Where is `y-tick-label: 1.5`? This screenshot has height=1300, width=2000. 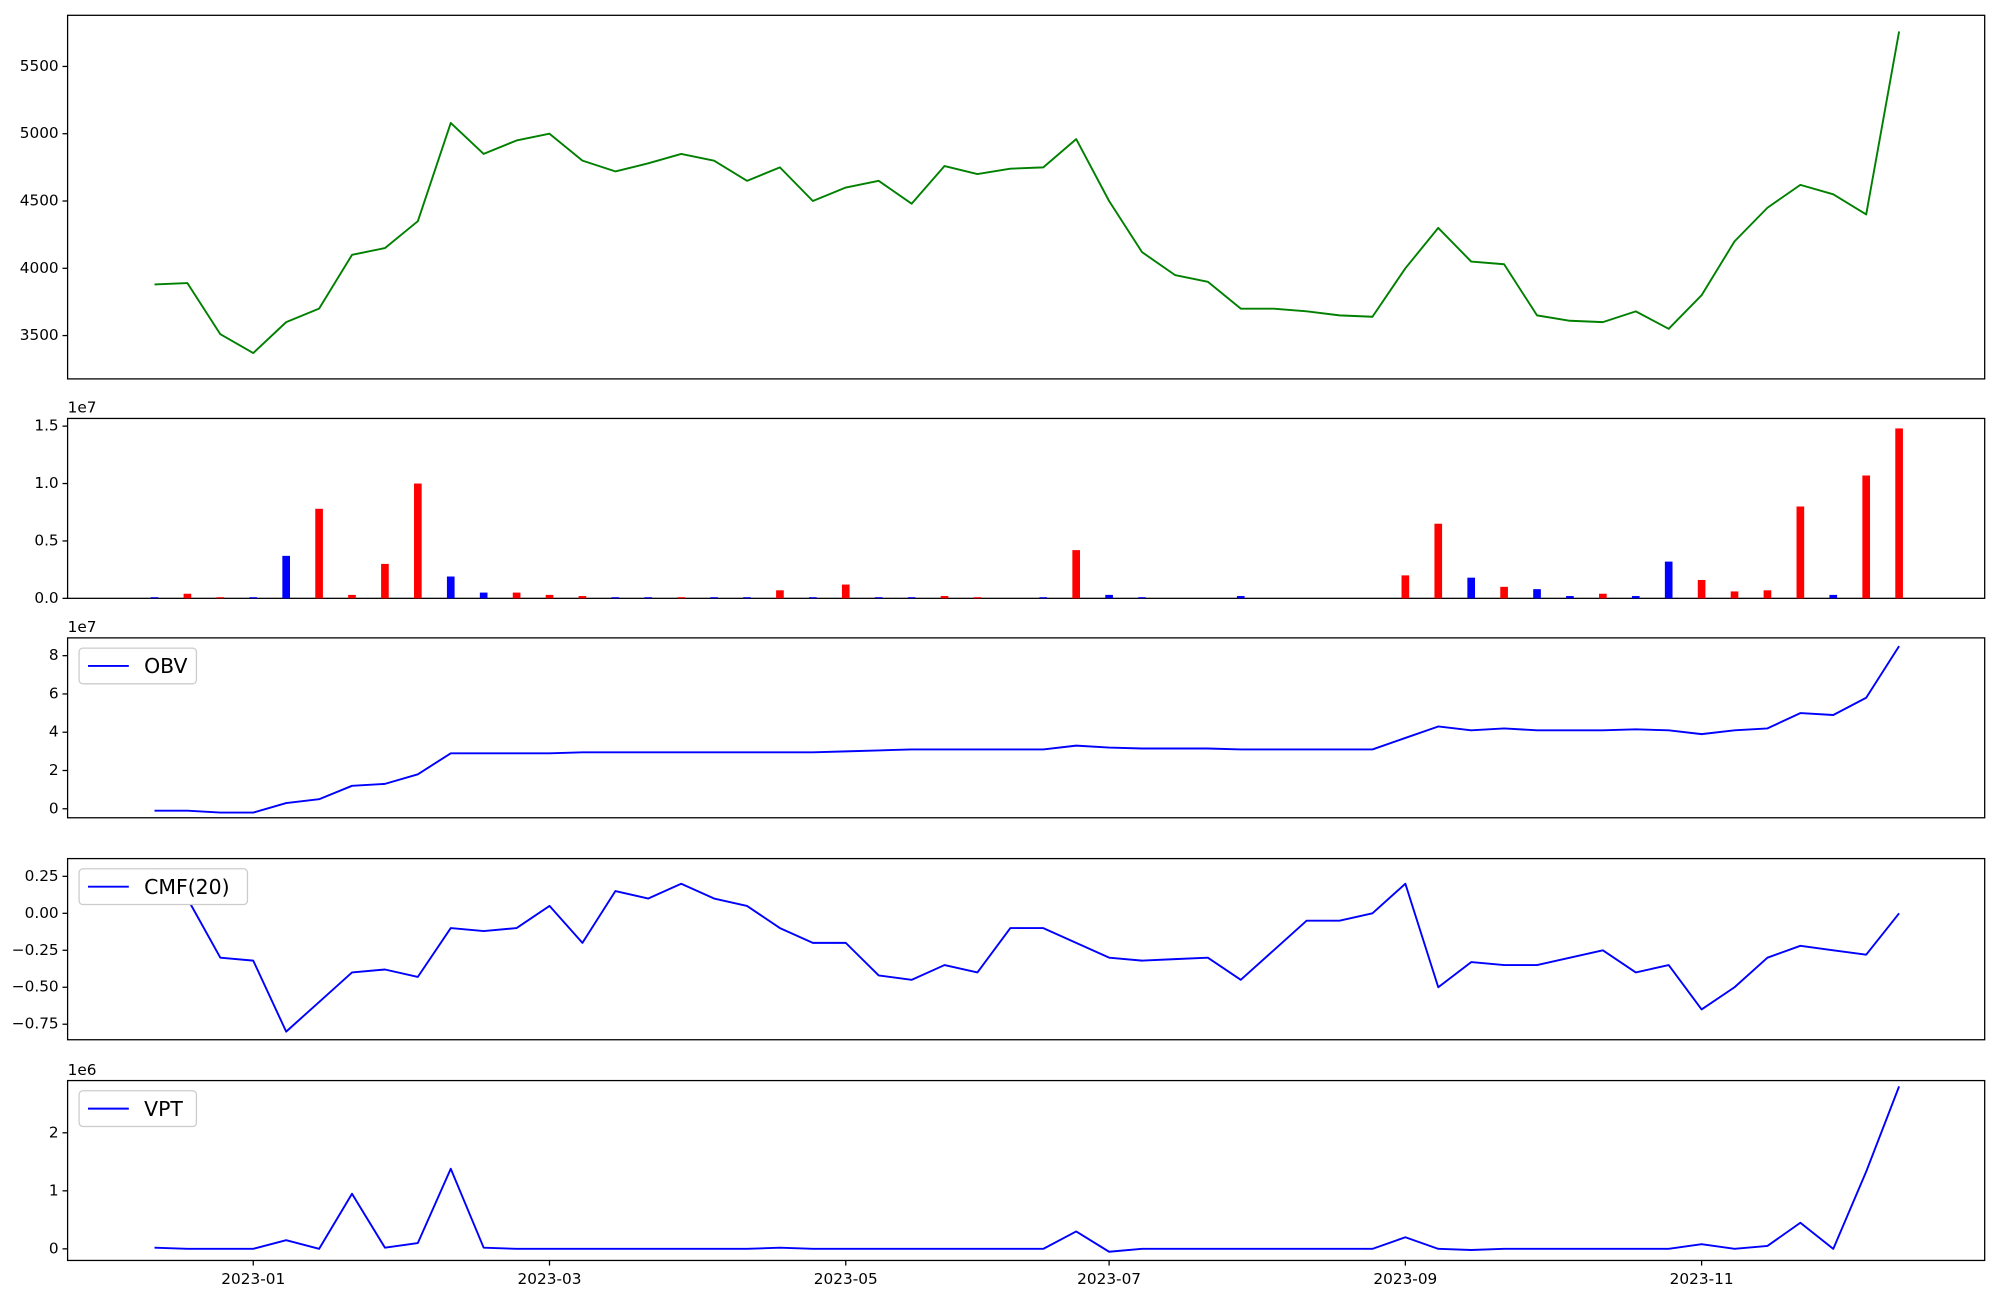 y-tick-label: 1.5 is located at coordinates (46, 426).